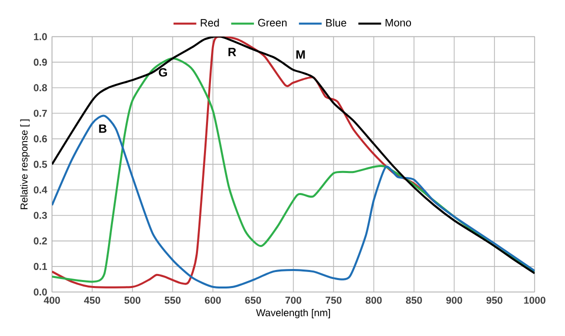 This screenshot has height=336, width=565. Describe the element at coordinates (272, 22) in the screenshot. I see `legend-label: Green` at that location.